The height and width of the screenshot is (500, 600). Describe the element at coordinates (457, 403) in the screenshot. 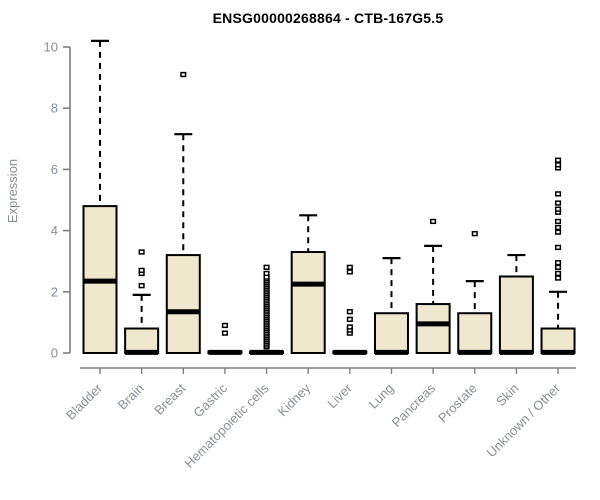

I see `x-tick-label: Prostate` at that location.